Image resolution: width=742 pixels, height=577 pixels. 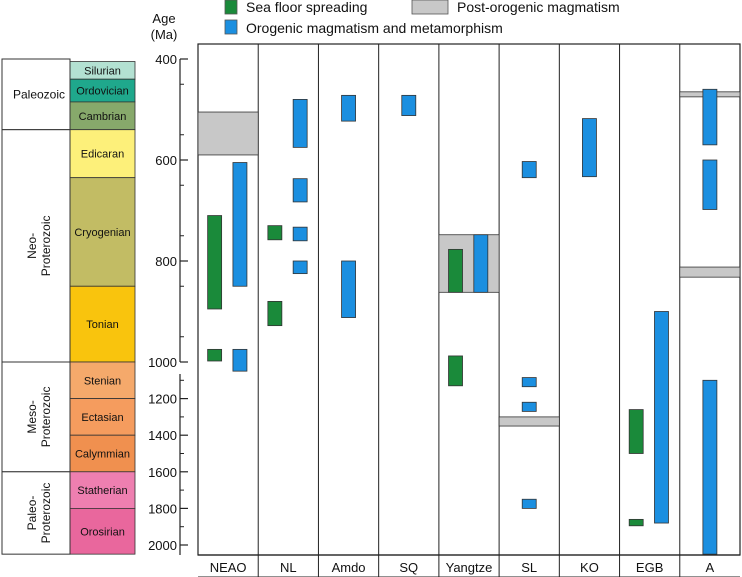 What do you see at coordinates (408, 567) in the screenshot?
I see `column-label-sq: SQ` at bounding box center [408, 567].